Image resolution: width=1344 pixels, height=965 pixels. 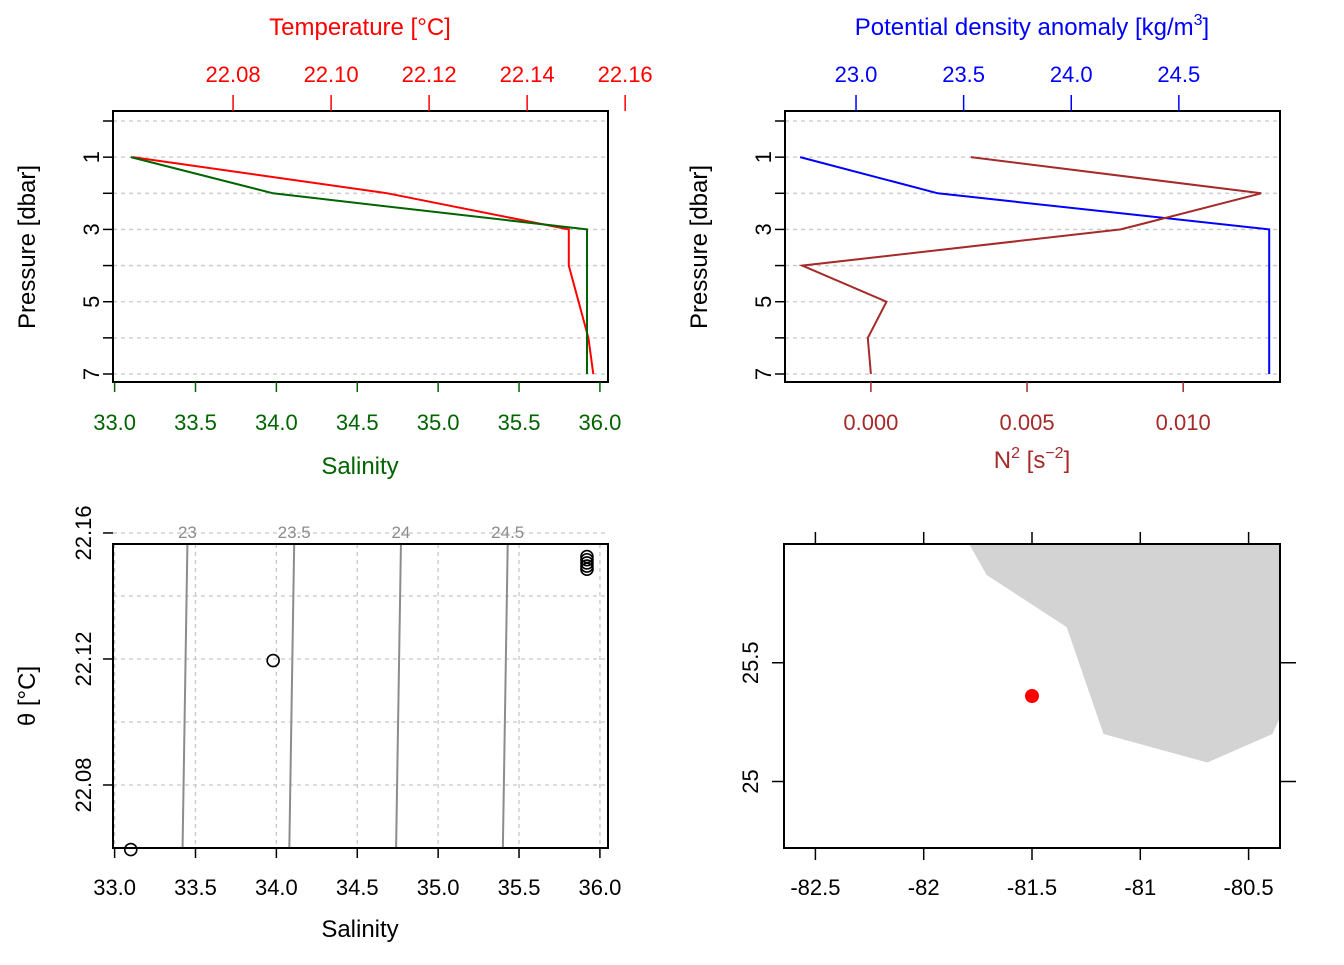 I want to click on p4-latitude-axis: 25 25.5, so click(x=1017, y=717).